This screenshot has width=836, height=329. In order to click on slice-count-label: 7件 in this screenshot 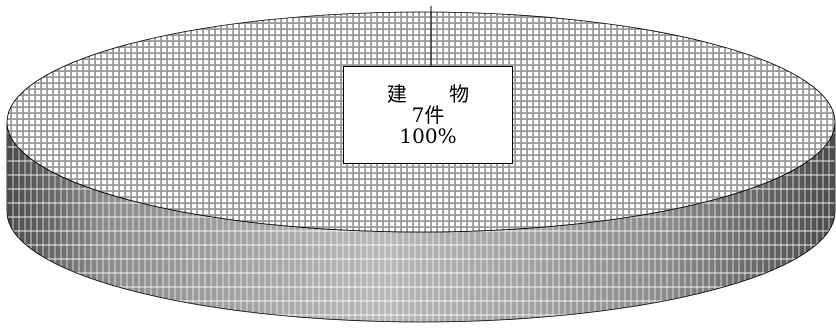, I will do `click(428, 114)`.